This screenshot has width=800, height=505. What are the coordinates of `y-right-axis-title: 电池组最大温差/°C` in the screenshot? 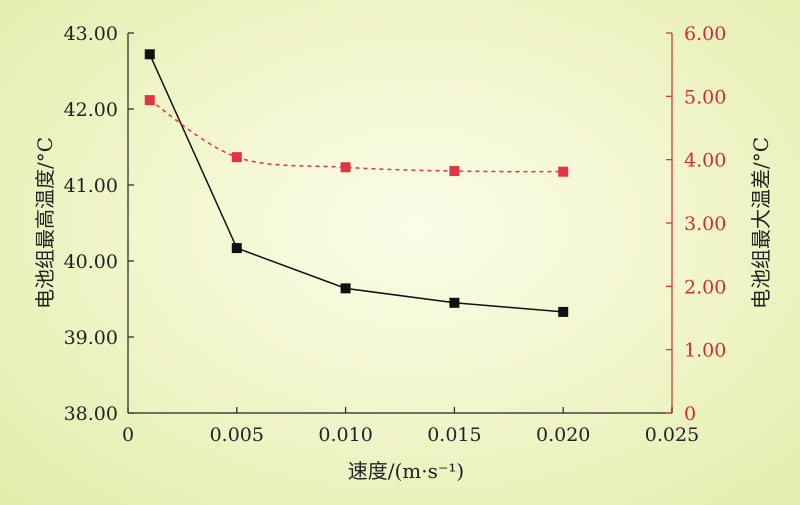 It's located at (761, 223).